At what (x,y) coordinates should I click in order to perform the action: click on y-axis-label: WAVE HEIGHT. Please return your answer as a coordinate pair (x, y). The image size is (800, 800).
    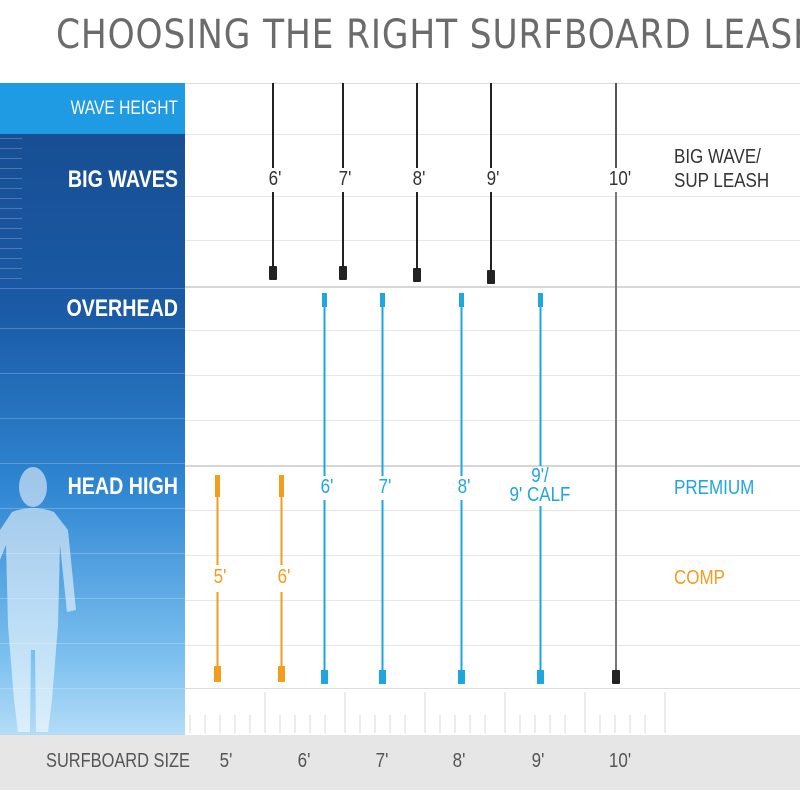
    Looking at the image, I should click on (124, 108).